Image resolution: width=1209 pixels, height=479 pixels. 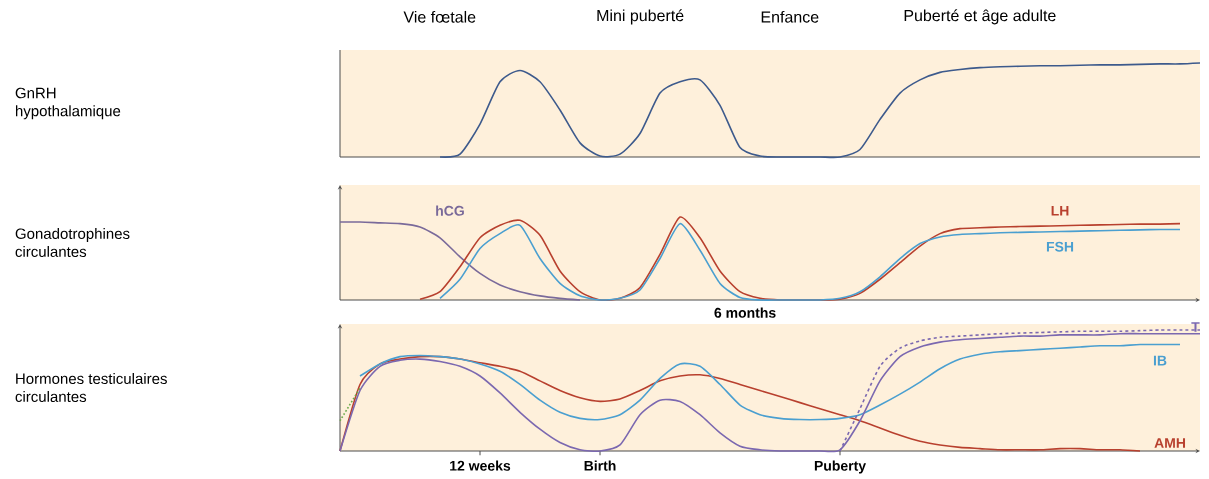 What do you see at coordinates (980, 17) in the screenshot?
I see `text: Puberté et âge adulte` at bounding box center [980, 17].